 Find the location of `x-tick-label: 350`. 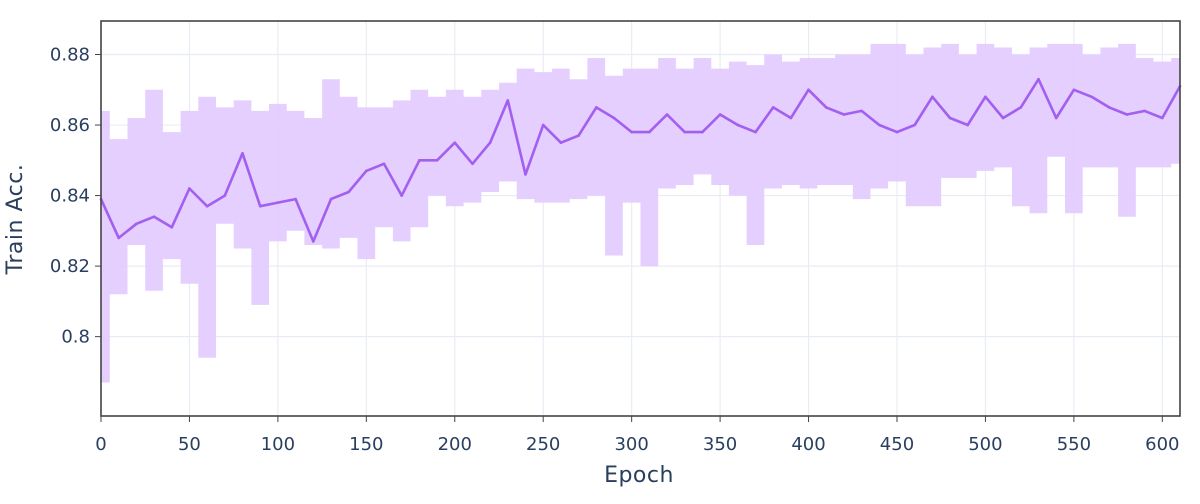

x-tick-label: 350 is located at coordinates (720, 444).